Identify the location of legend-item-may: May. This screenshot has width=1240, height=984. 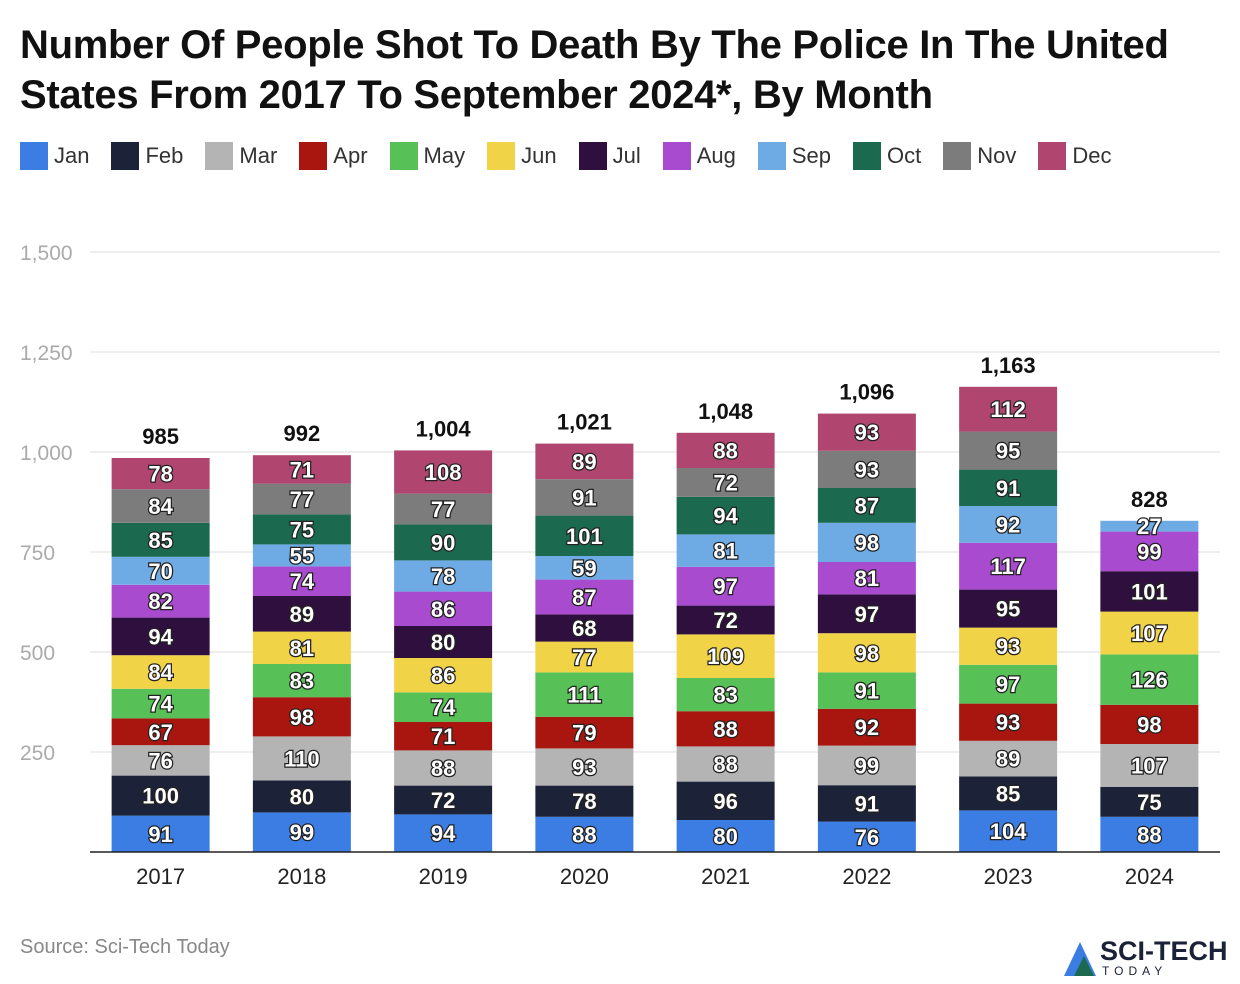
(427, 156).